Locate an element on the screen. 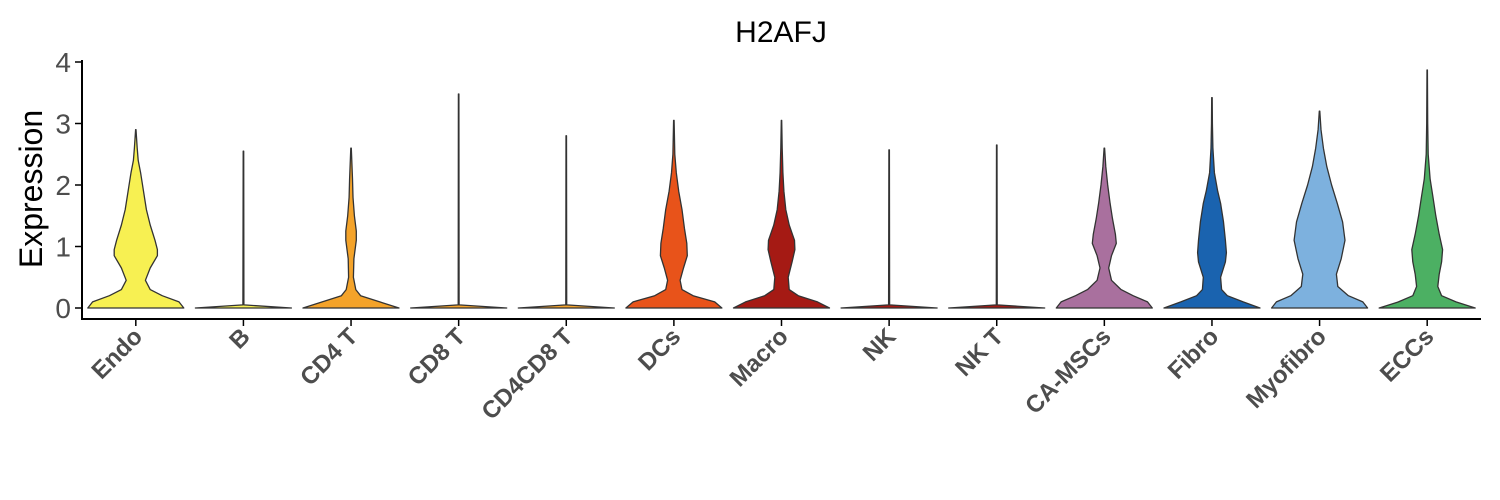 This screenshot has height=500, width=1500. violin-macro is located at coordinates (781, 214).